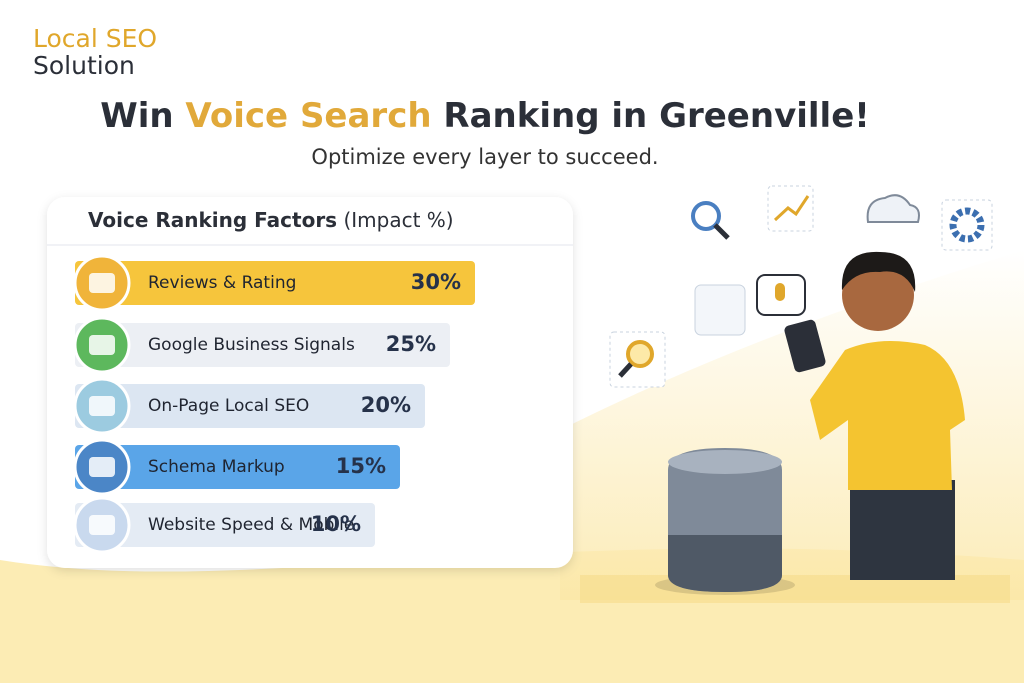 The height and width of the screenshot is (683, 1024). I want to click on headline-part: Win, so click(142, 116).